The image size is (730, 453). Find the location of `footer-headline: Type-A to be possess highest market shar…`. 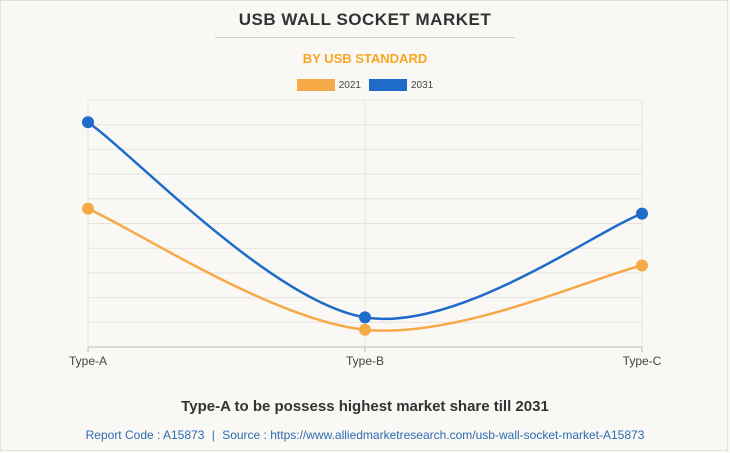

footer-headline: Type-A to be possess highest market shar… is located at coordinates (365, 406).